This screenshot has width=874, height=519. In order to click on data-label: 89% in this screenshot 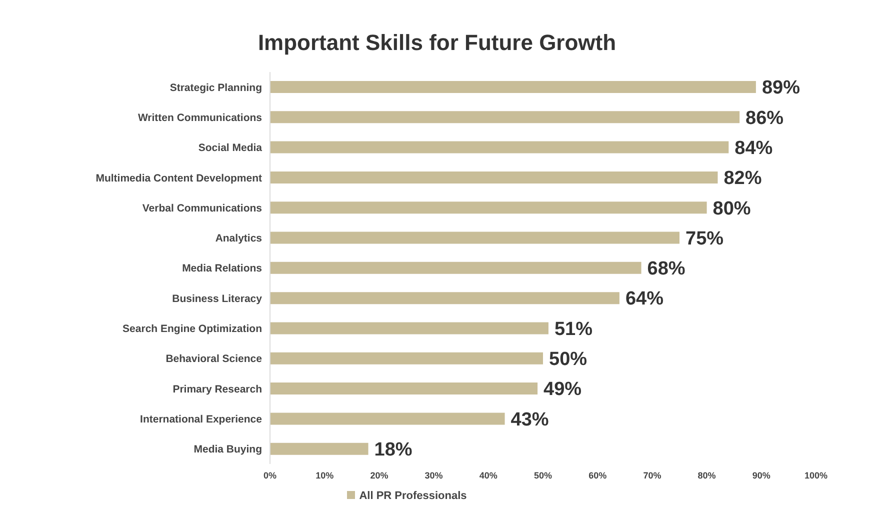, I will do `click(781, 88)`.